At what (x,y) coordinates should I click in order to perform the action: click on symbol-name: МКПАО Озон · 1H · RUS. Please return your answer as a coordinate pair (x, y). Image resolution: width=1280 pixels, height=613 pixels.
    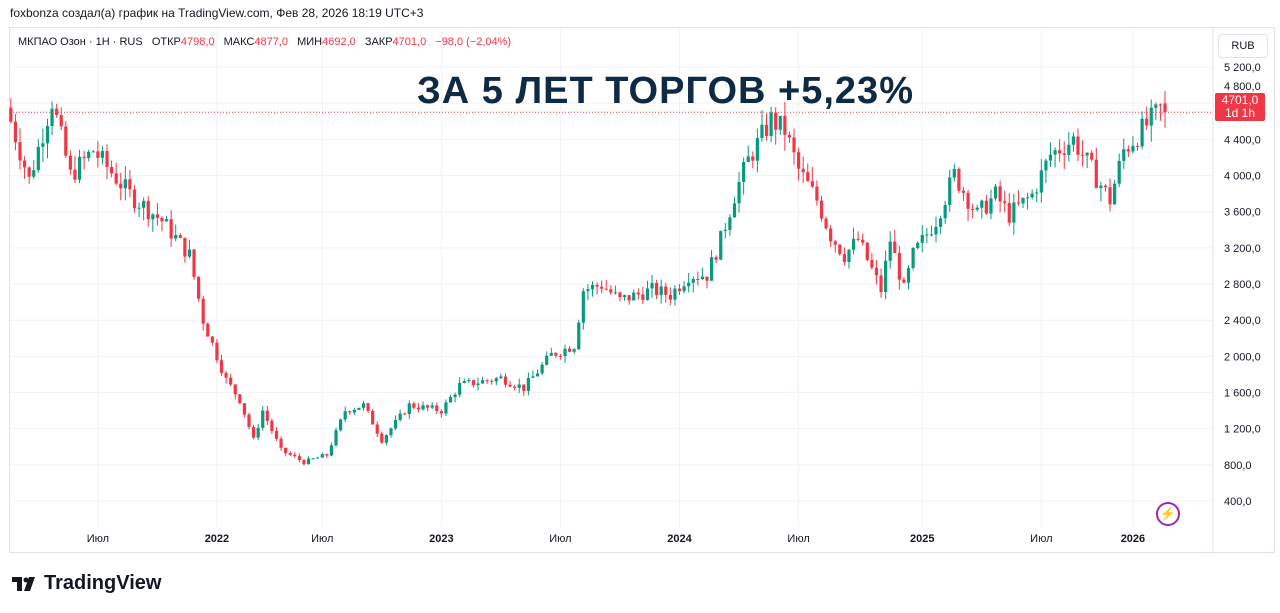
    Looking at the image, I should click on (80, 42).